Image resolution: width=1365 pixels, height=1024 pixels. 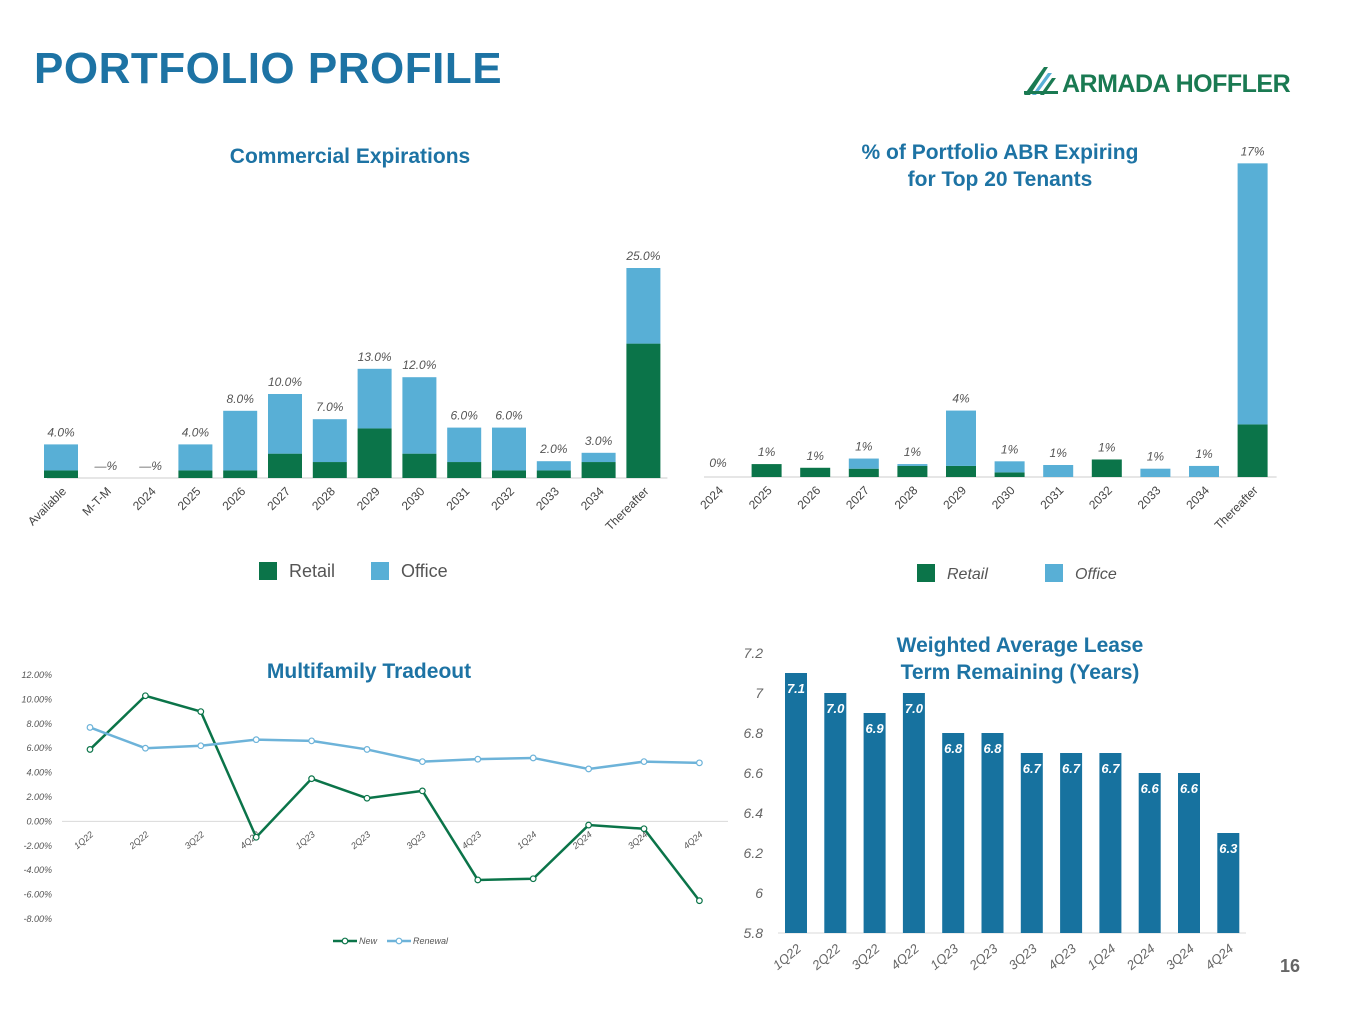 I want to click on walt-data-label-11: 6.3, so click(x=1228, y=848).